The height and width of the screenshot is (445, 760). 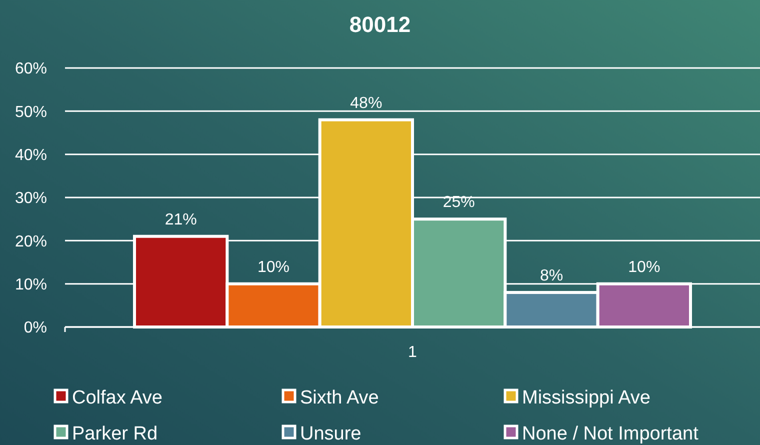 I want to click on x-tick-label: 1, so click(x=413, y=352).